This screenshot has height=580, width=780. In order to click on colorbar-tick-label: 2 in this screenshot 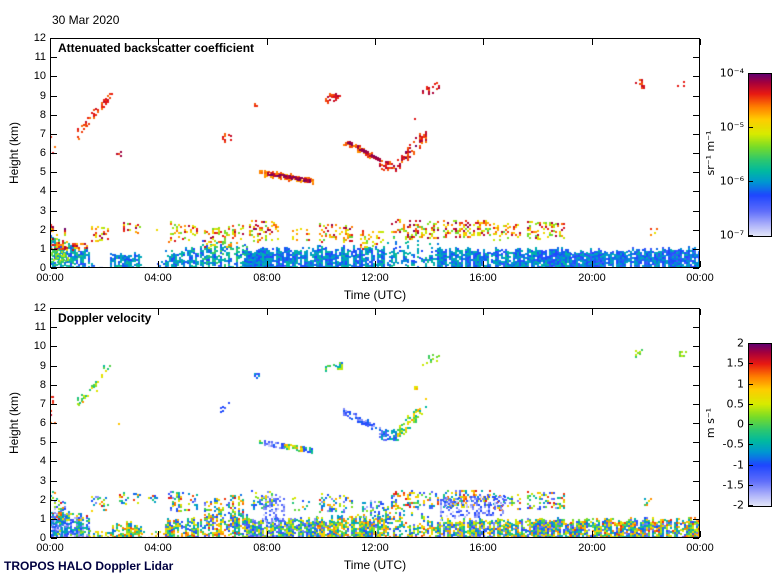, I will do `click(740, 343)`.